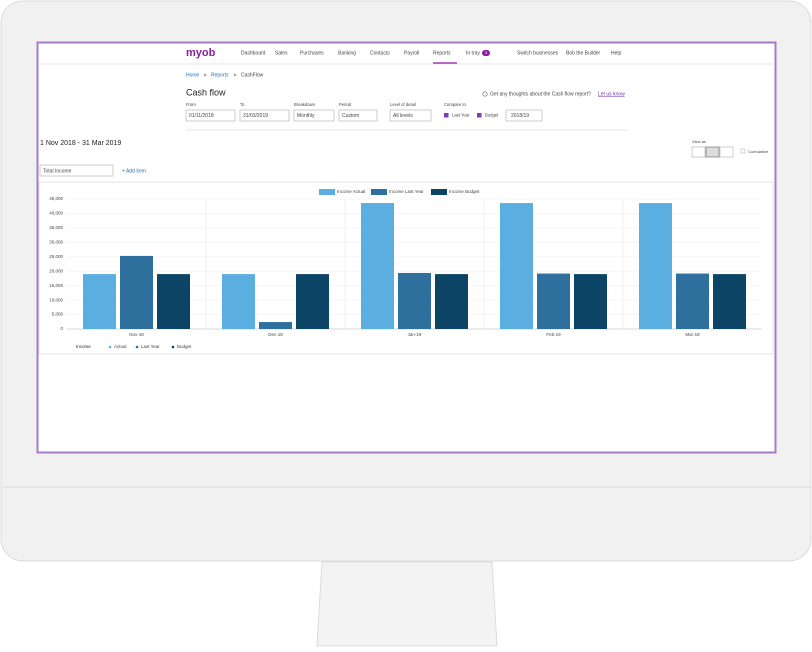 This screenshot has height=652, width=812. I want to click on feedback-link: Let us know, so click(611, 94).